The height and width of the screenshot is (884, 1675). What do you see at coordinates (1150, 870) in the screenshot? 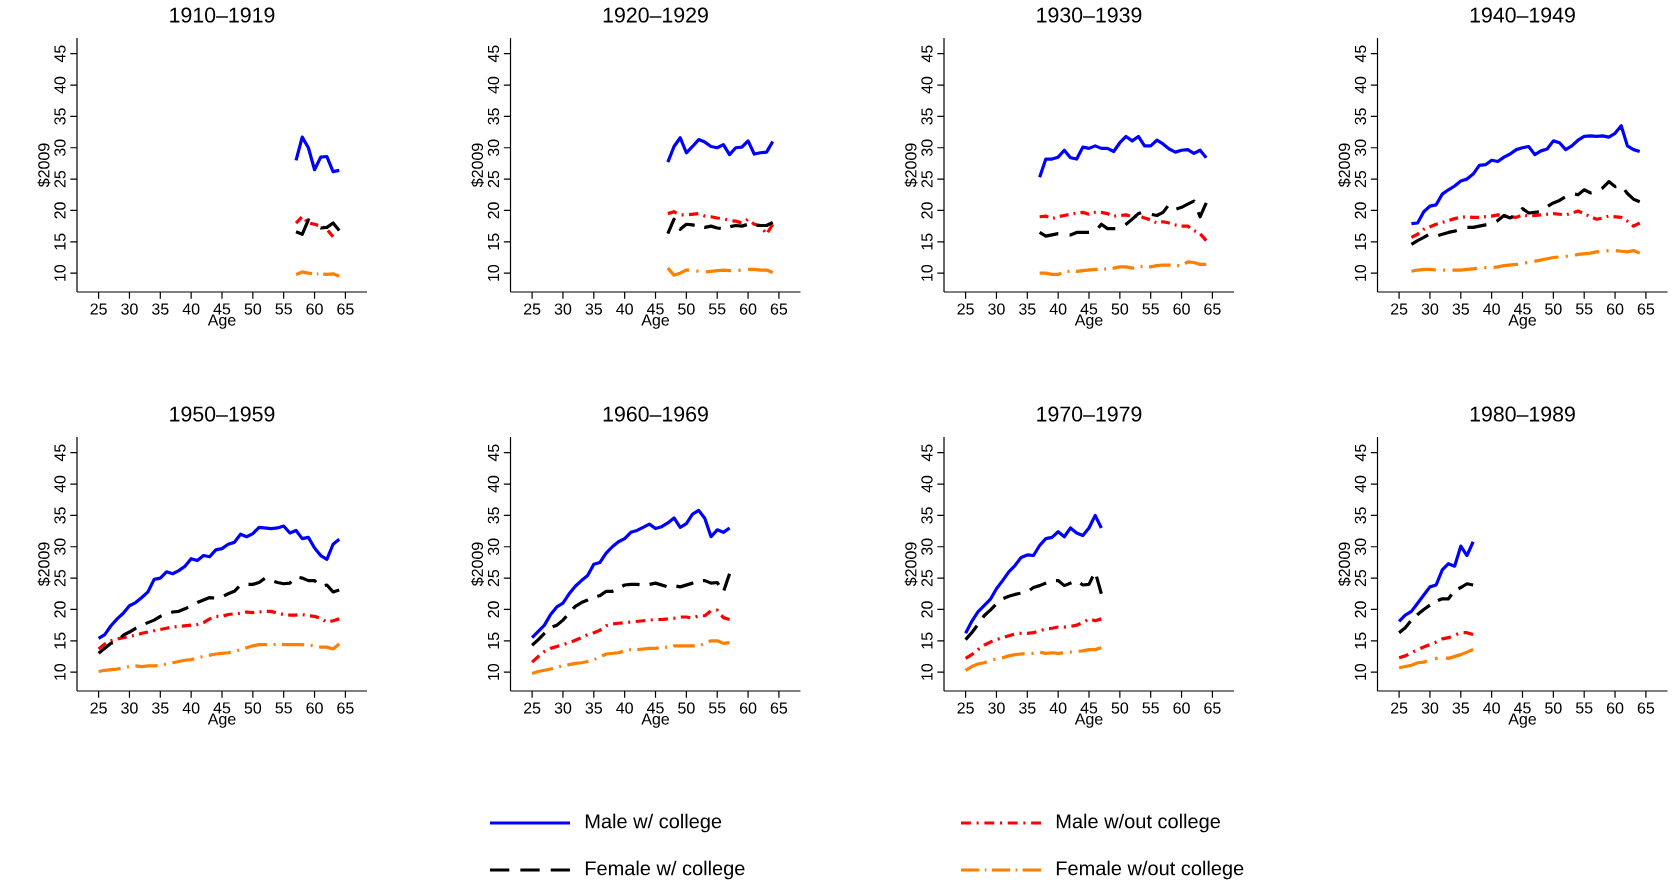
I see `legend-label: Female w/out college` at bounding box center [1150, 870].